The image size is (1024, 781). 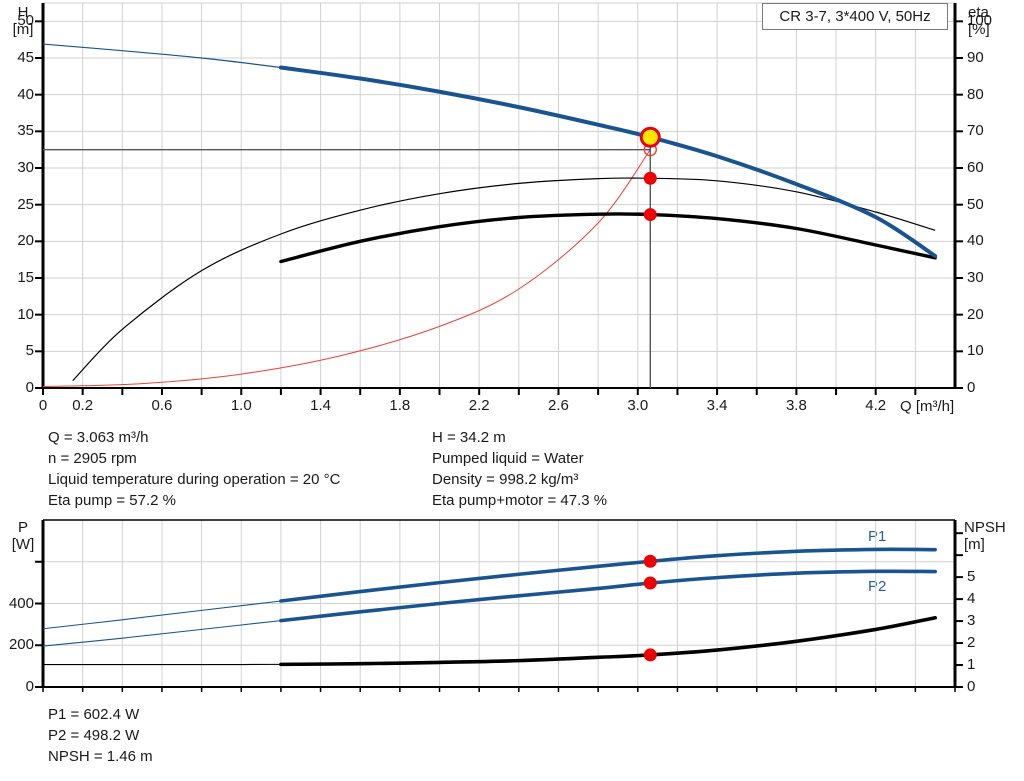 I want to click on top-chart-y-right-tick: 70, so click(x=975, y=131).